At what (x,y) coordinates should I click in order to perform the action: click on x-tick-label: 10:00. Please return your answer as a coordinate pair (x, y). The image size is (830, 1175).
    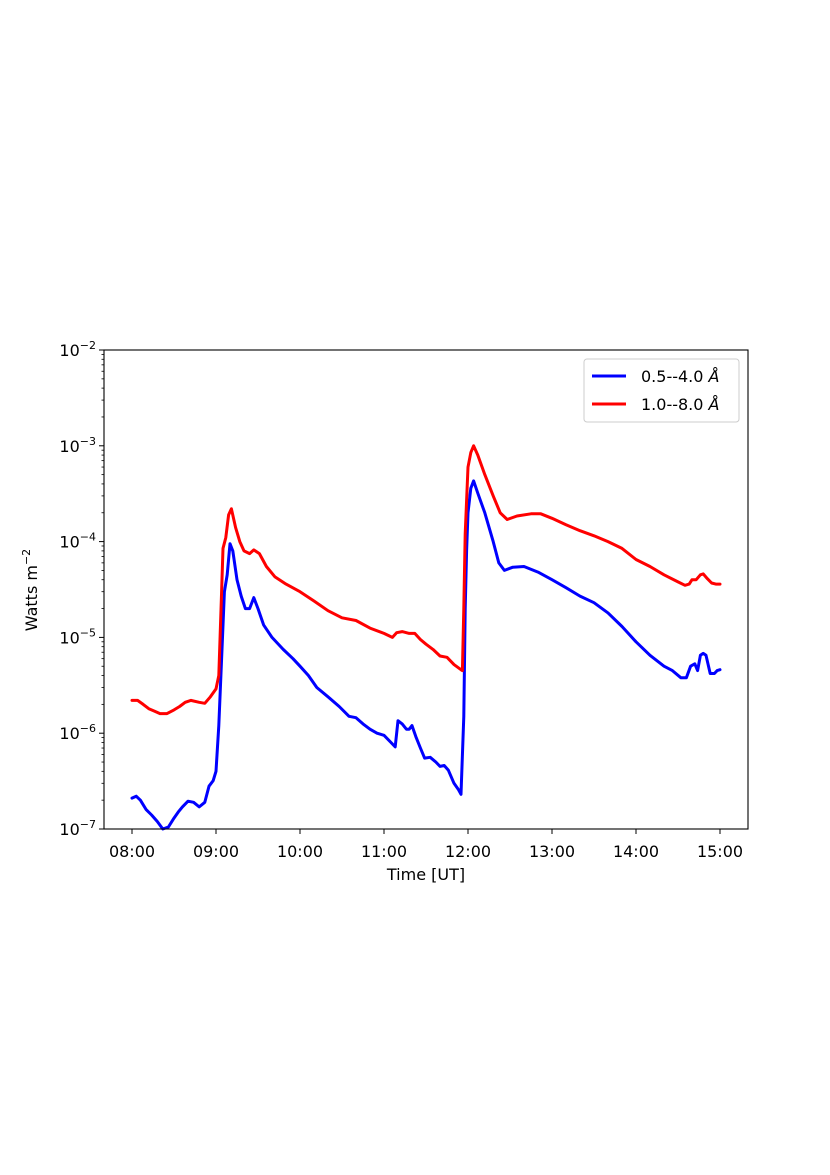
    Looking at the image, I should click on (300, 851).